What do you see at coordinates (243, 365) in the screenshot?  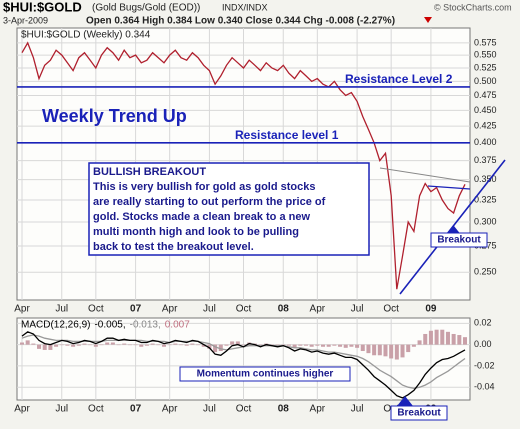 I see `series-line` at bounding box center [243, 365].